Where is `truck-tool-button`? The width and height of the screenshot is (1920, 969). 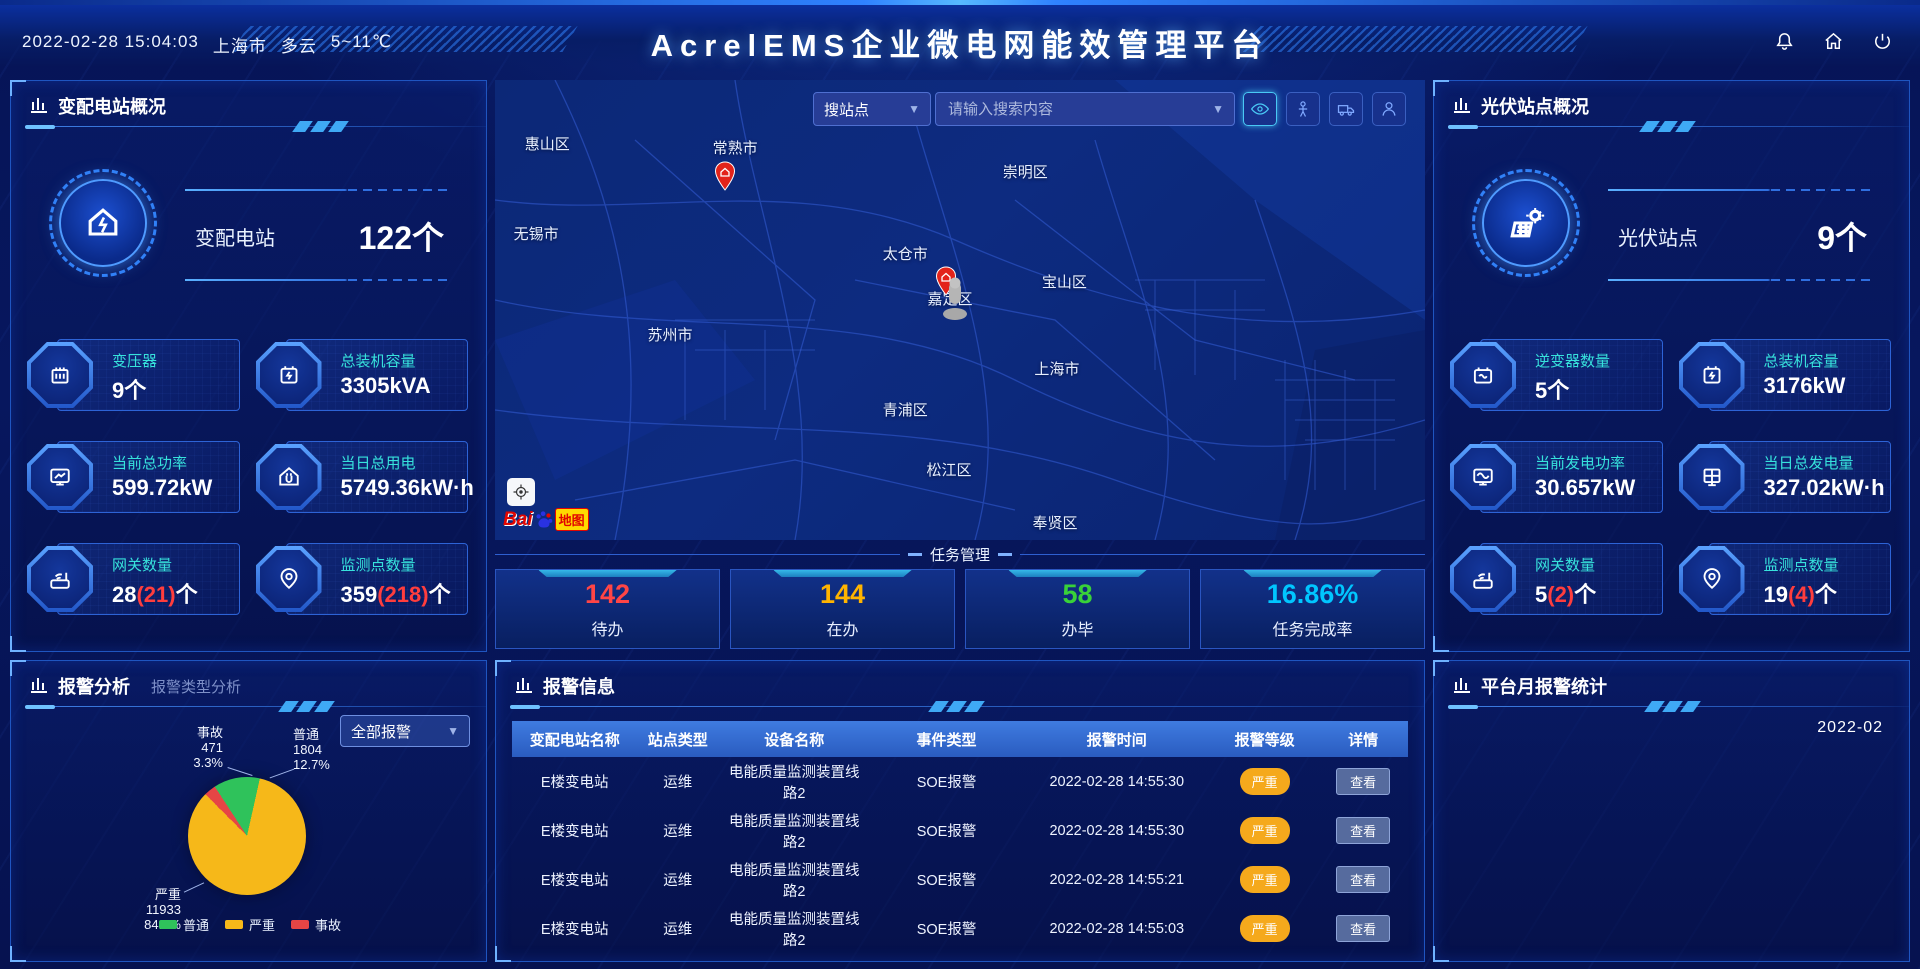
truck-tool-button is located at coordinates (1346, 109).